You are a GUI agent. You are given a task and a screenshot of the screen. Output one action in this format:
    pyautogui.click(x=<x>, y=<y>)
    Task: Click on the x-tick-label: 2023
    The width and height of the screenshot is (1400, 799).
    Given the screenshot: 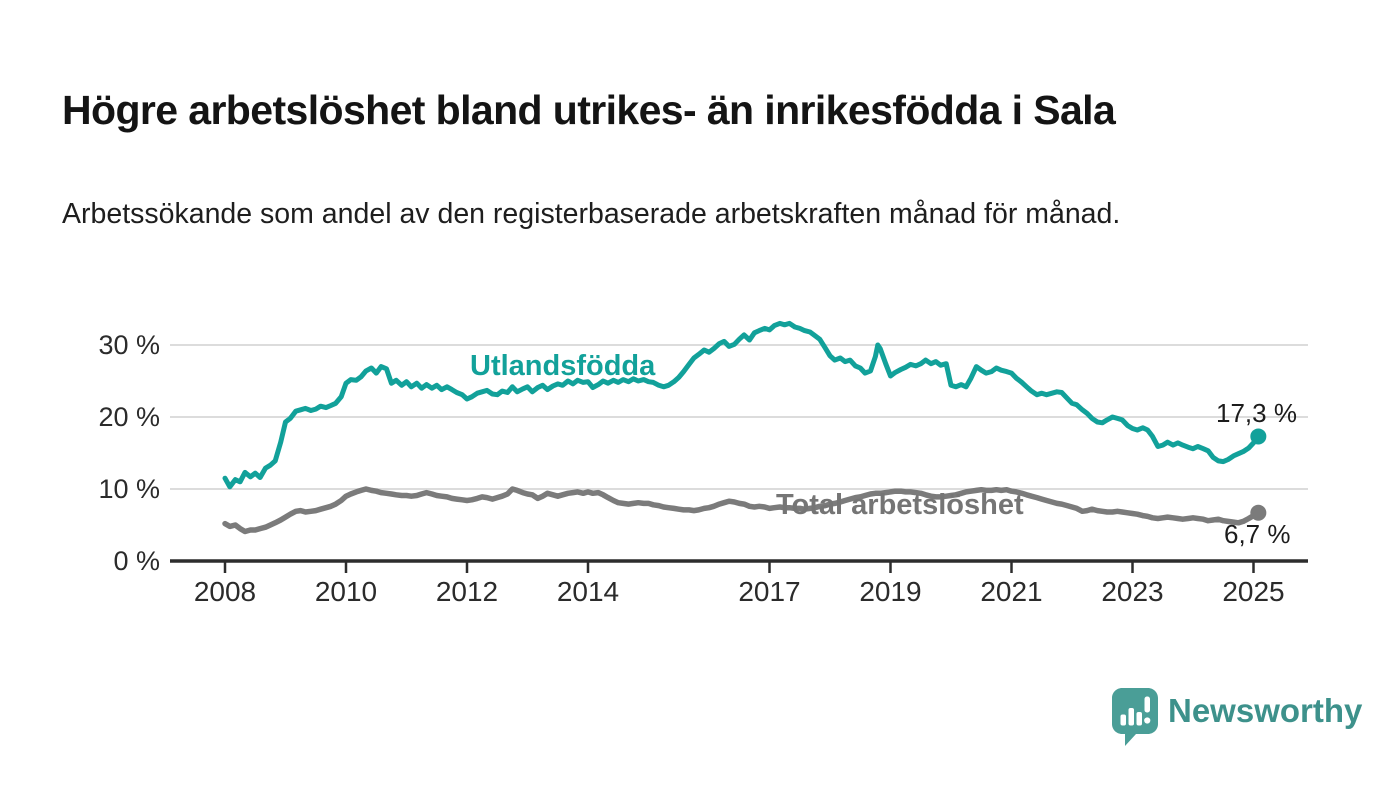 What is the action you would take?
    pyautogui.click(x=1132, y=591)
    